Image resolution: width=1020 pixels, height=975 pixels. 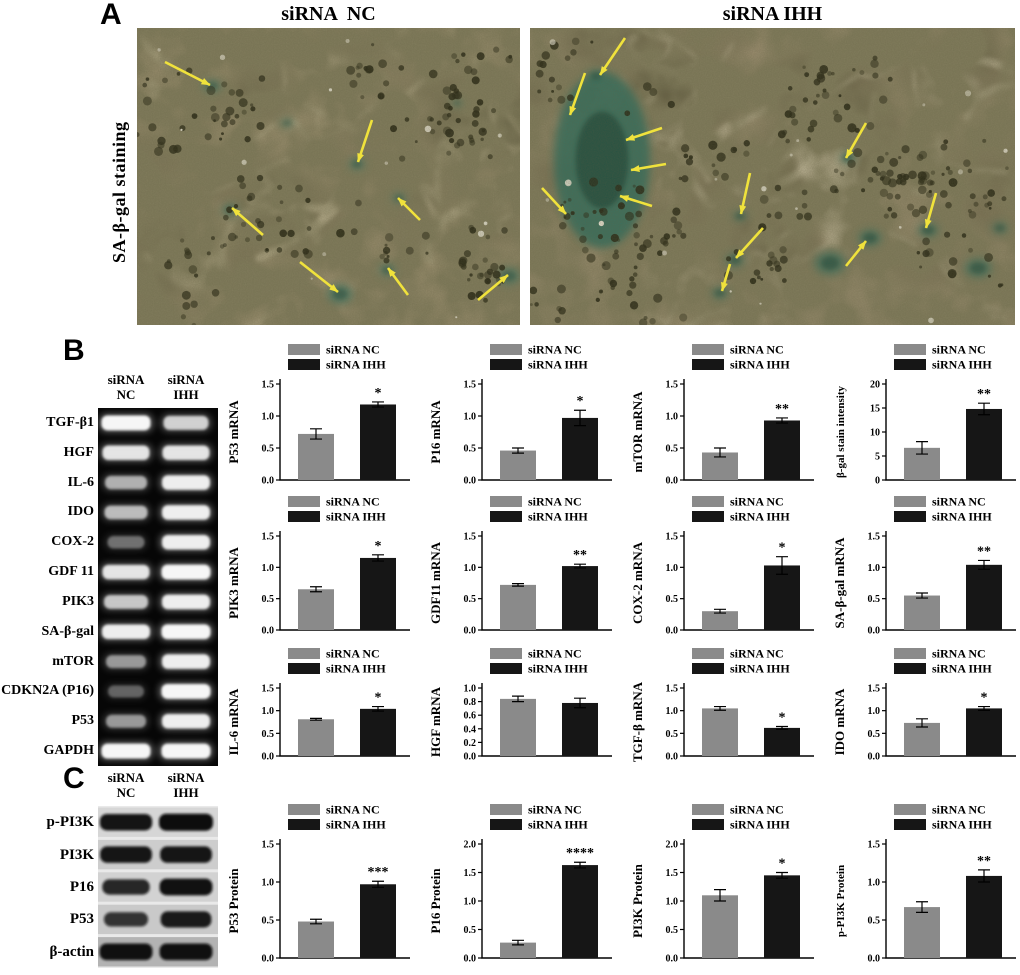 What do you see at coordinates (772, 14) in the screenshot?
I see `micrograph-ihh-title: siRNA IHH` at bounding box center [772, 14].